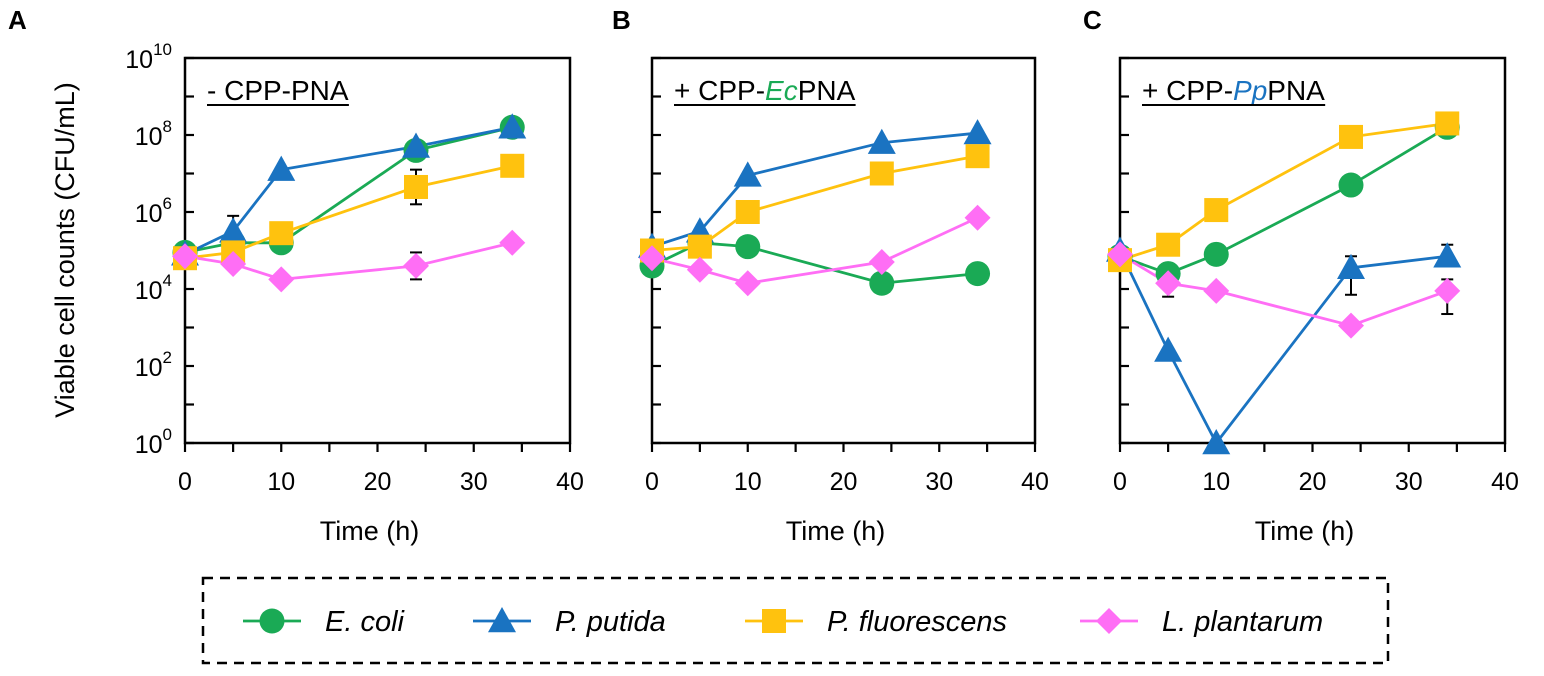 Image resolution: width=1544 pixels, height=676 pixels. Describe the element at coordinates (65, 250) in the screenshot. I see `y-axis-title: Viable cell counts (CFU/mL)` at that location.